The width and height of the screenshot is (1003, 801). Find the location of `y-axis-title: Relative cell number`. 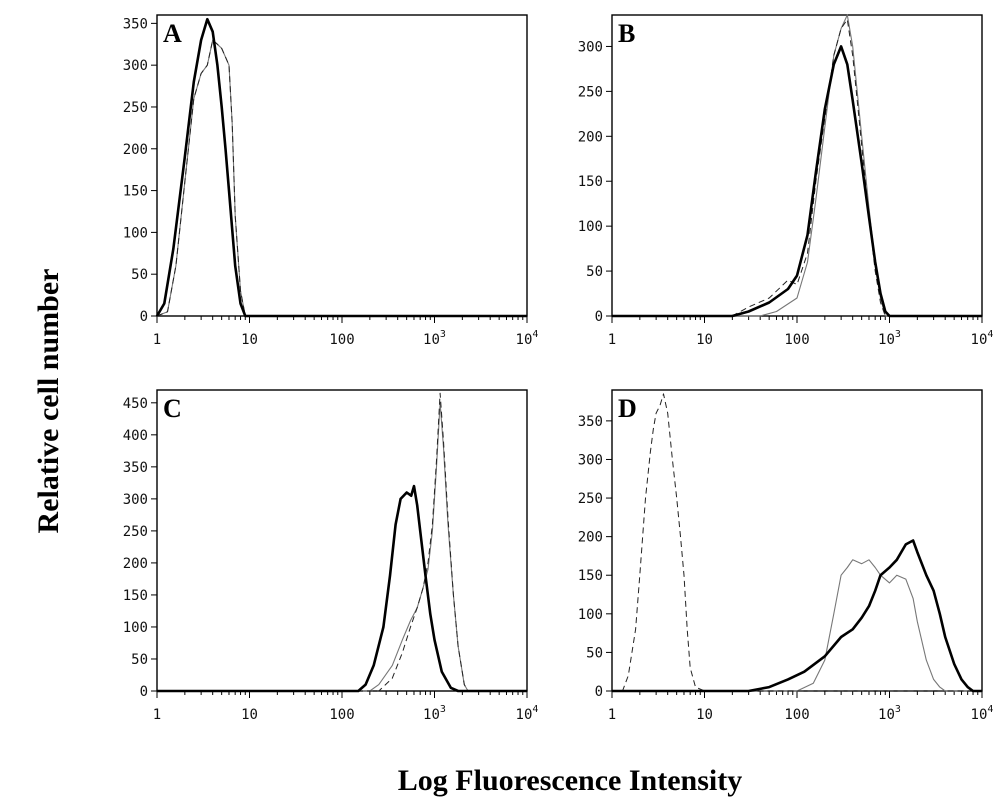

y-axis-title: Relative cell number is located at coordinates (48, 401).